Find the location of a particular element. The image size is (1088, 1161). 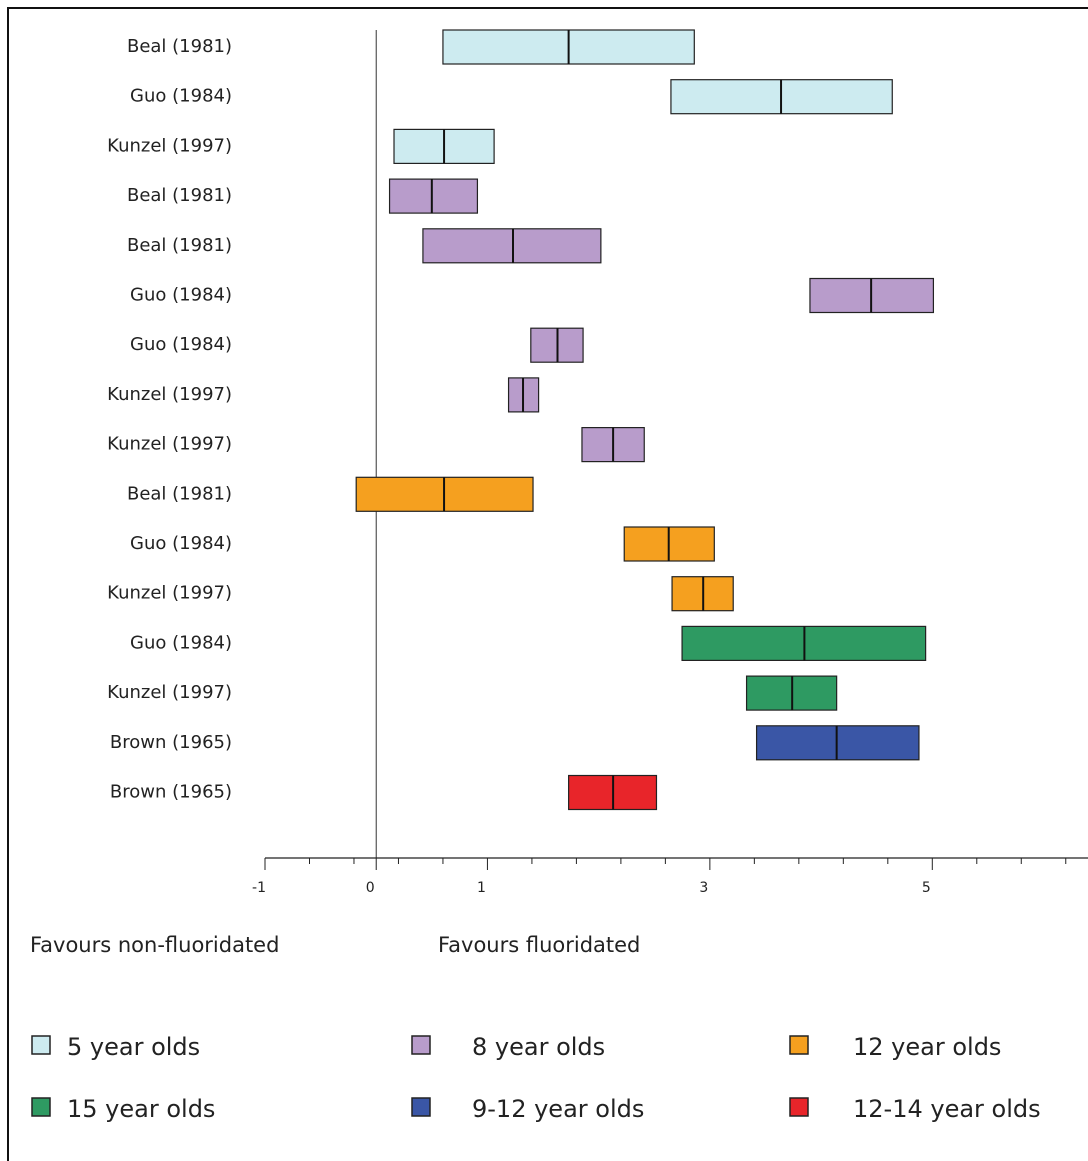

legend-label: 15 year olds is located at coordinates (141, 1109).